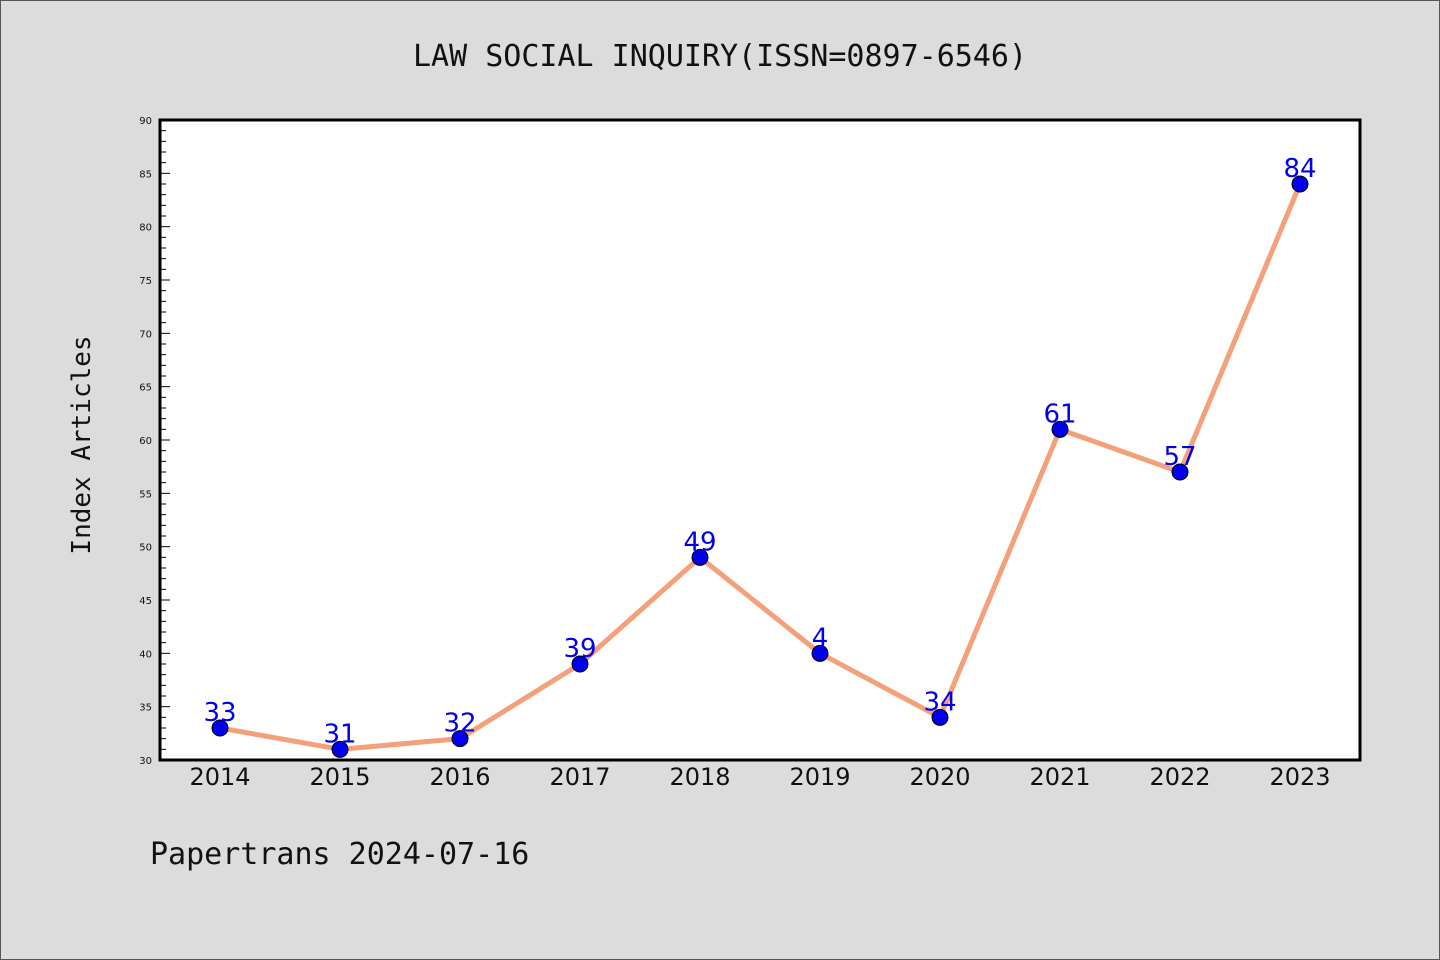 This screenshot has height=960, width=1440. What do you see at coordinates (145, 121) in the screenshot?
I see `y-tick-label: 90` at bounding box center [145, 121].